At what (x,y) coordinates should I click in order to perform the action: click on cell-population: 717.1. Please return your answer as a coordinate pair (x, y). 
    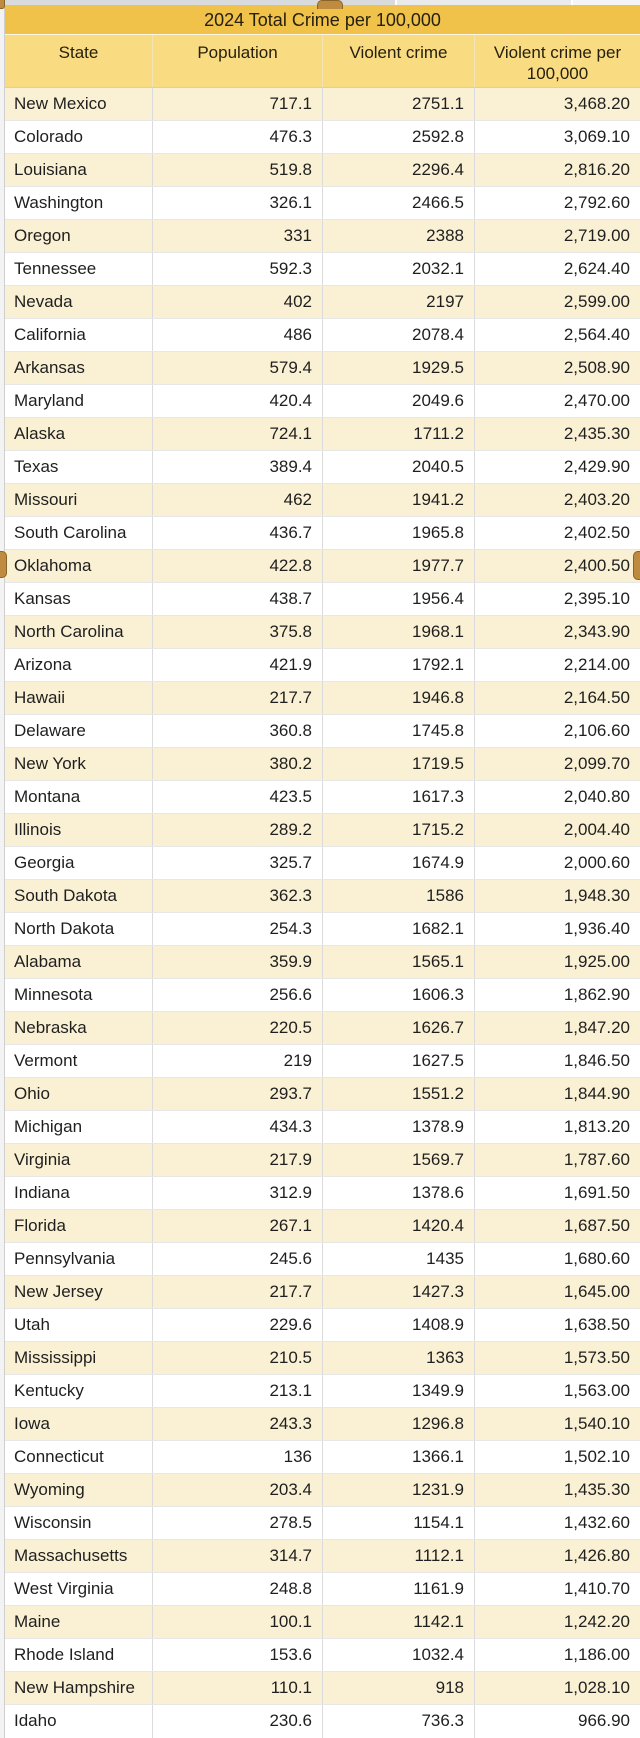
    Looking at the image, I should click on (237, 104).